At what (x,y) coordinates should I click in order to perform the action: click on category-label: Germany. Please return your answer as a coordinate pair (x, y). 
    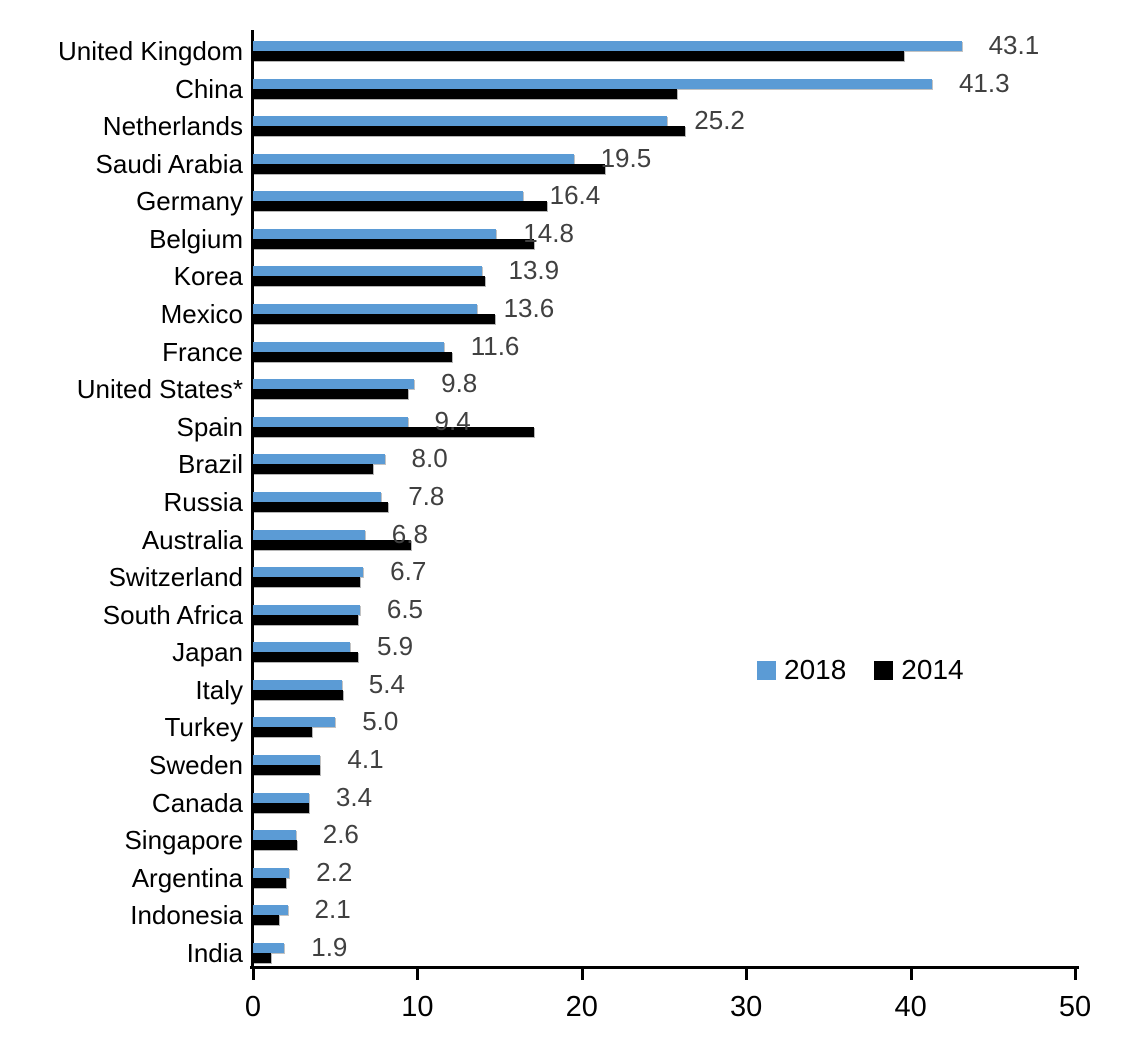
    Looking at the image, I should click on (189, 201).